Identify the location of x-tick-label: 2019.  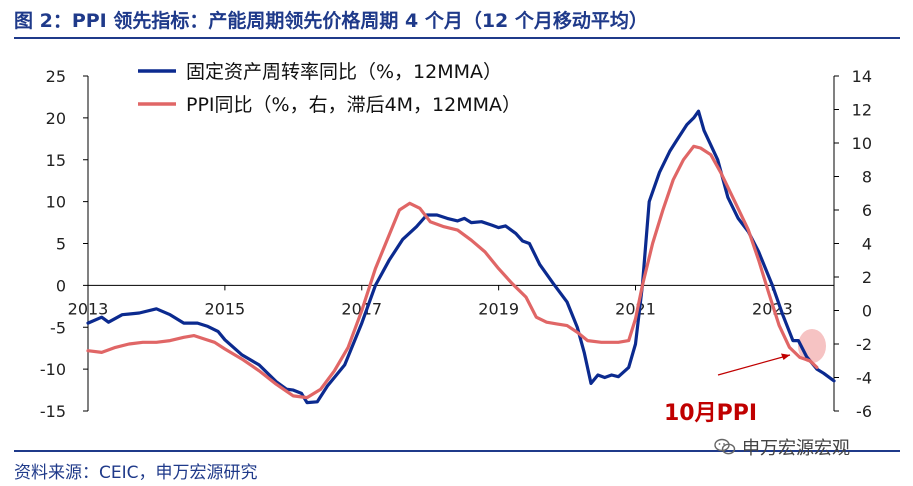
(498, 308).